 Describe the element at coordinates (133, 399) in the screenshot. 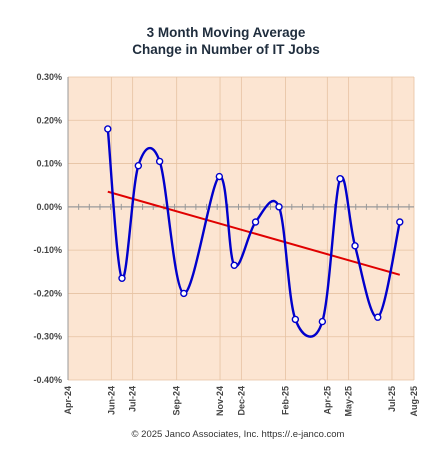

I see `x-tick-label: Jul-24` at that location.